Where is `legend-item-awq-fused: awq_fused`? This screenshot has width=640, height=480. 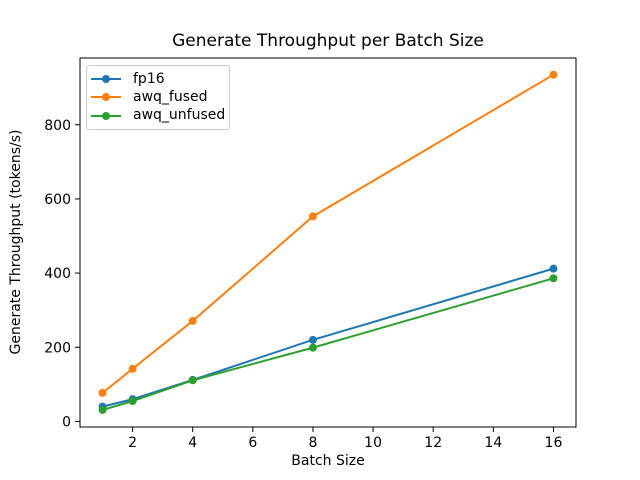
legend-item-awq-fused: awq_fused is located at coordinates (157, 97).